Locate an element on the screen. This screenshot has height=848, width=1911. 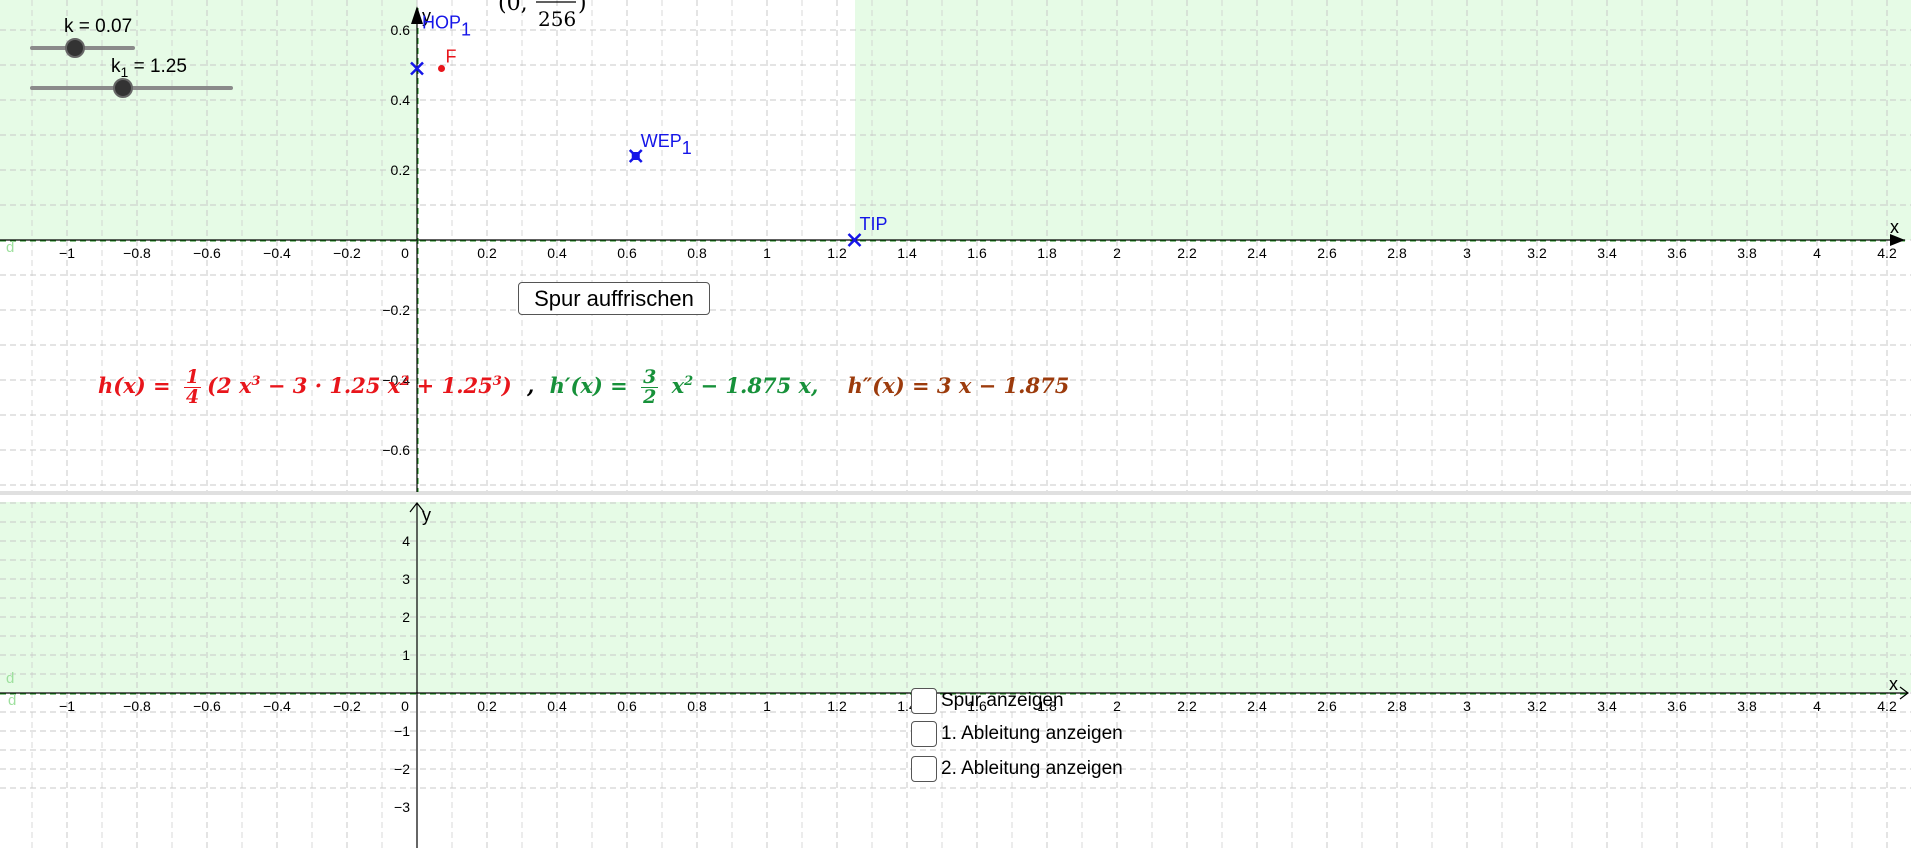
checkbox-show-trace: Spur anzeigen is located at coordinates (987, 701).